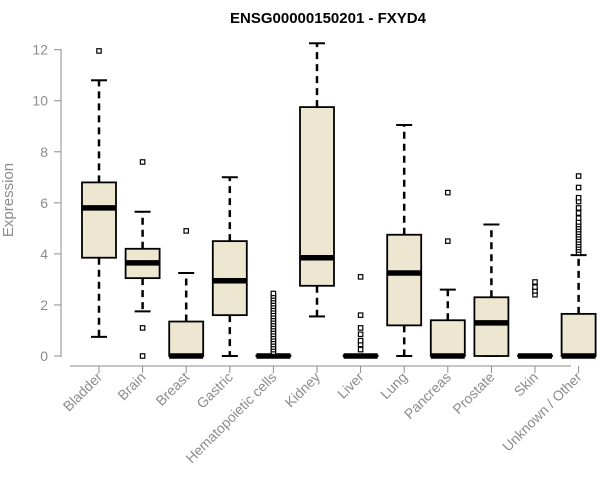 The image size is (600, 500). What do you see at coordinates (44, 254) in the screenshot?
I see `y-tick-label: 4` at bounding box center [44, 254].